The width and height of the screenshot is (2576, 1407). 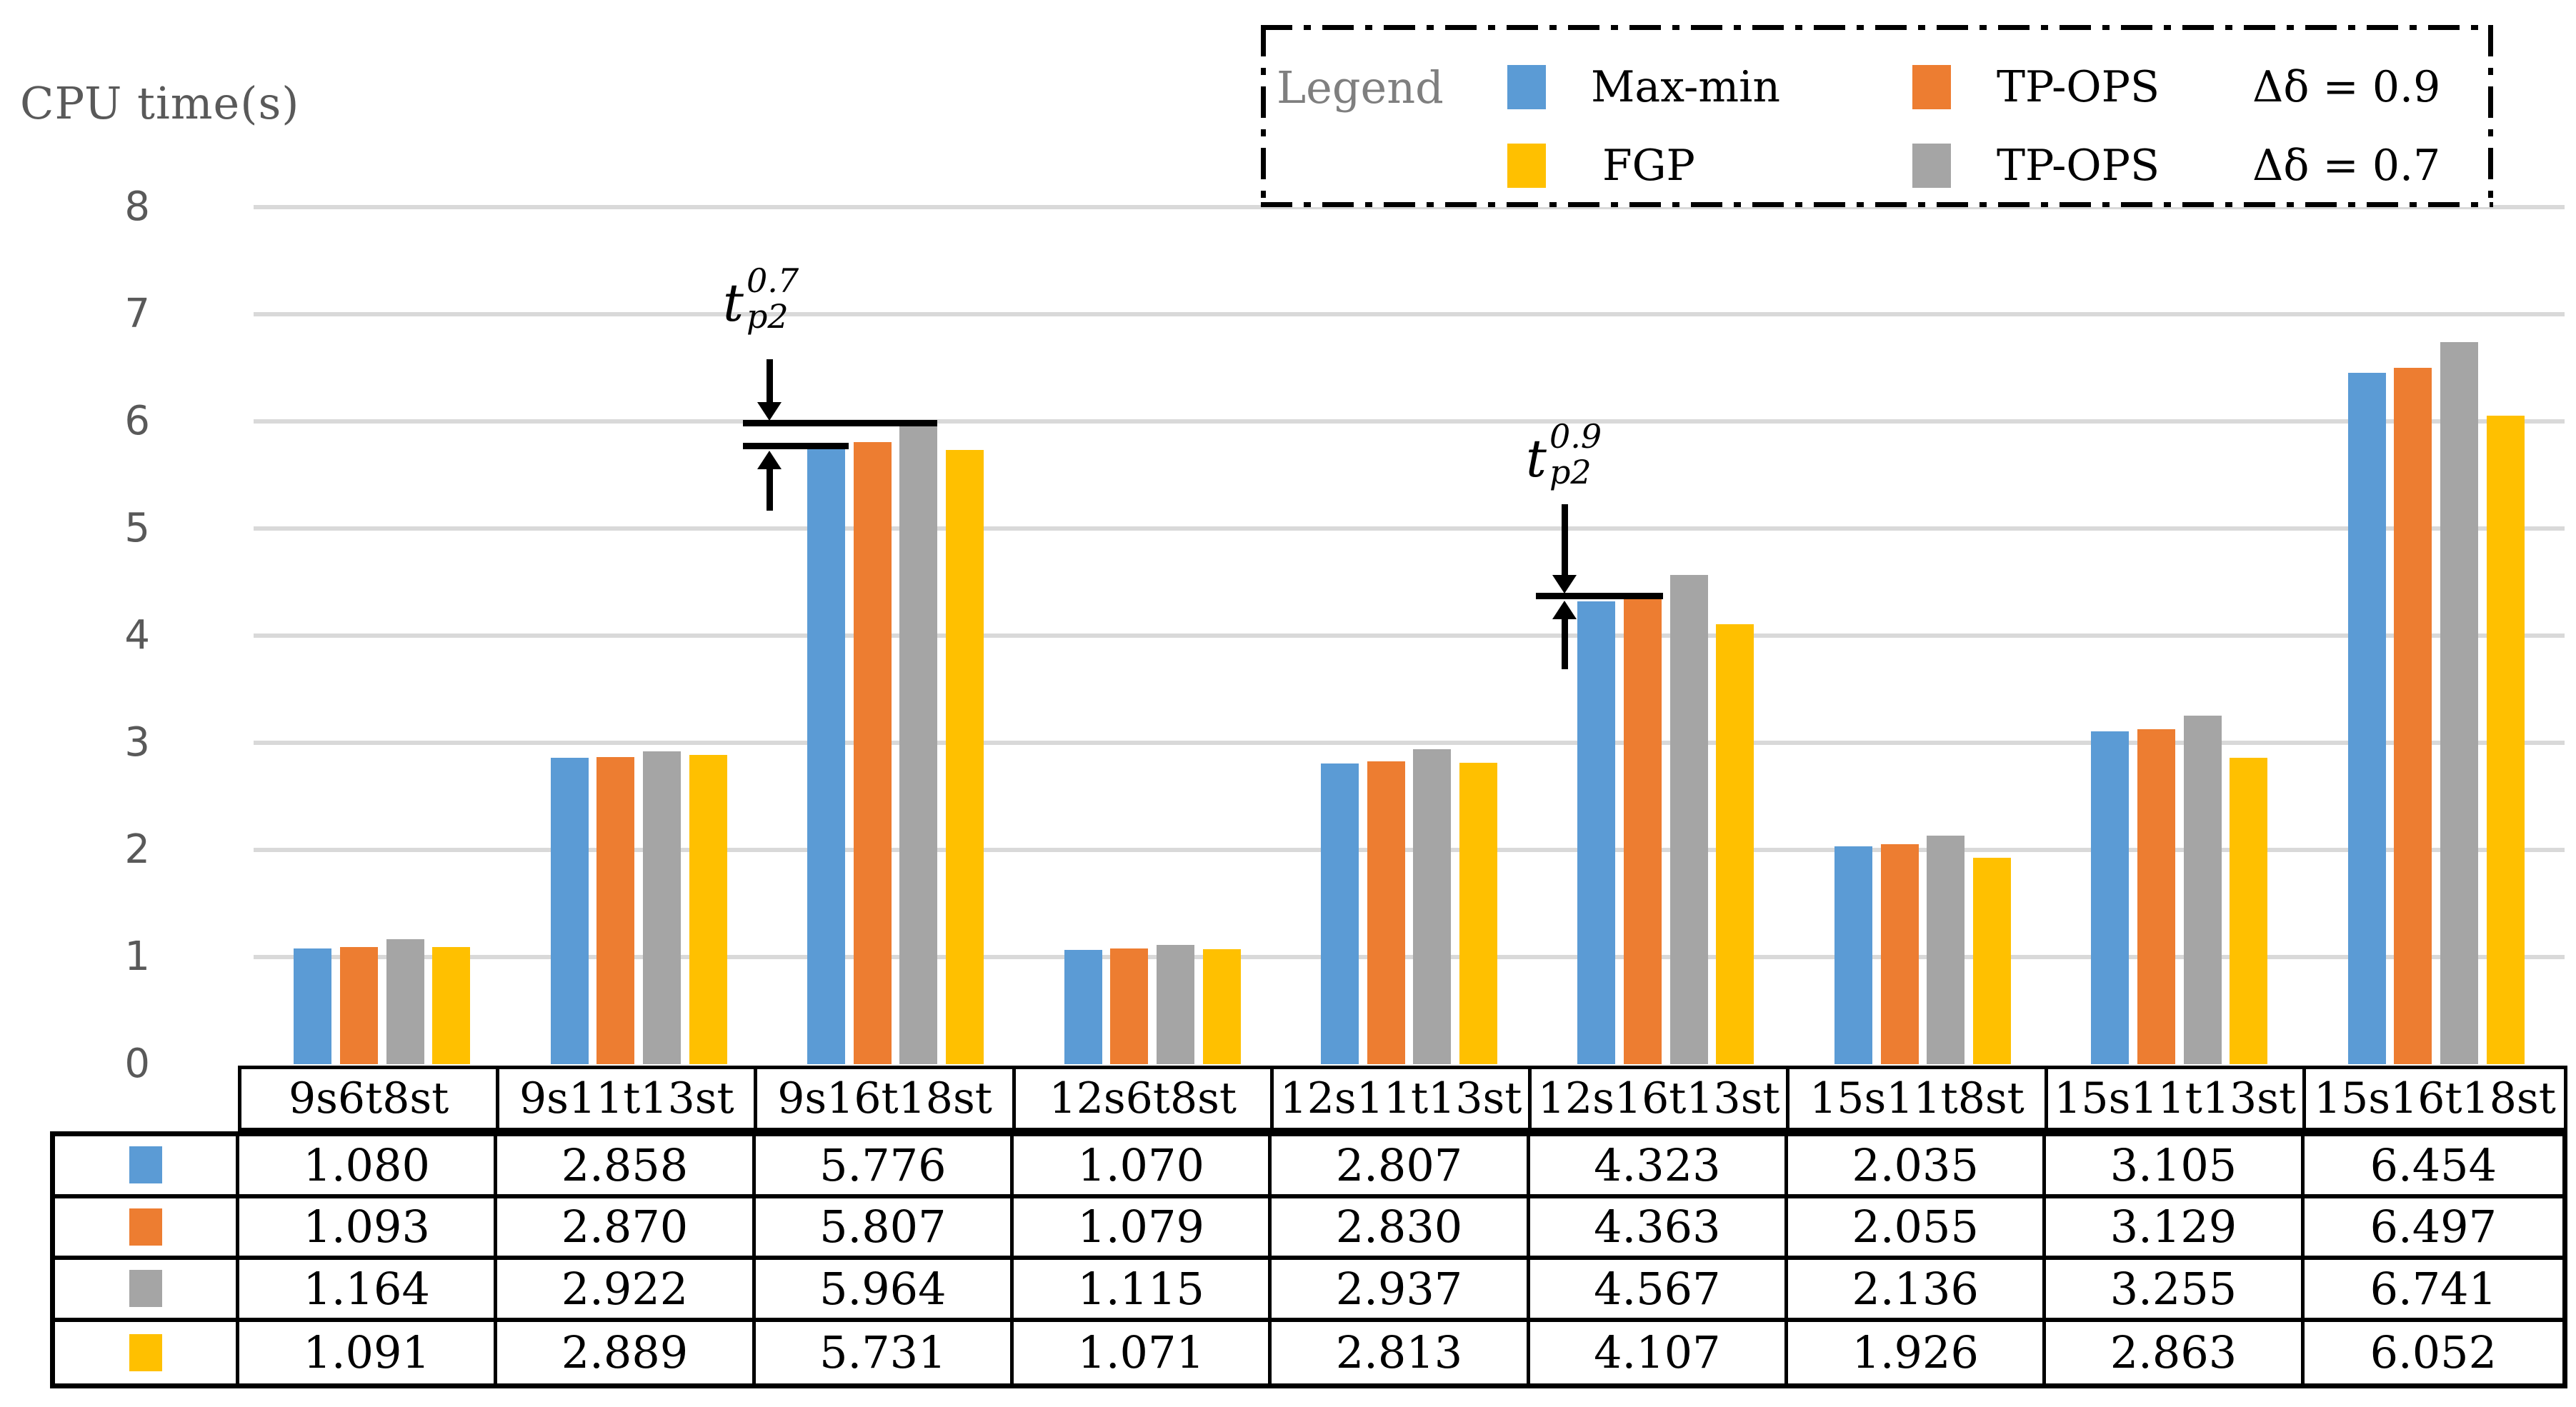 What do you see at coordinates (137, 1064) in the screenshot?
I see `y-axis-tick-label: 0` at bounding box center [137, 1064].